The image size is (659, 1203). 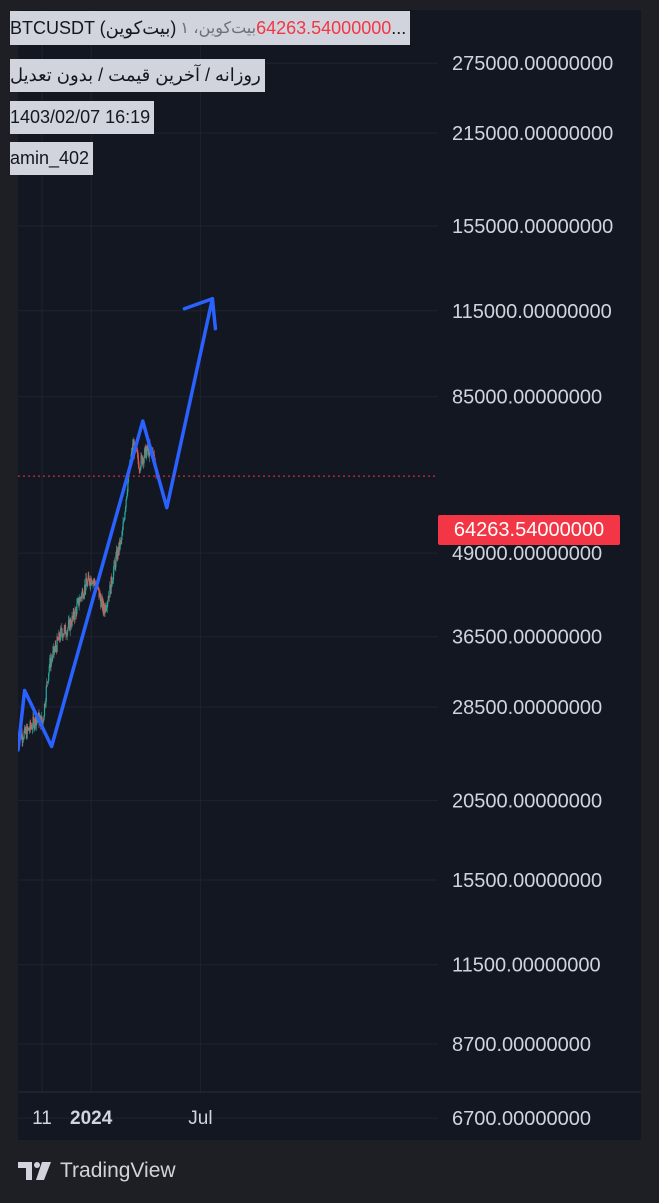 What do you see at coordinates (82, 117) in the screenshot?
I see `datetime-label: 1403/02/07 16:19` at bounding box center [82, 117].